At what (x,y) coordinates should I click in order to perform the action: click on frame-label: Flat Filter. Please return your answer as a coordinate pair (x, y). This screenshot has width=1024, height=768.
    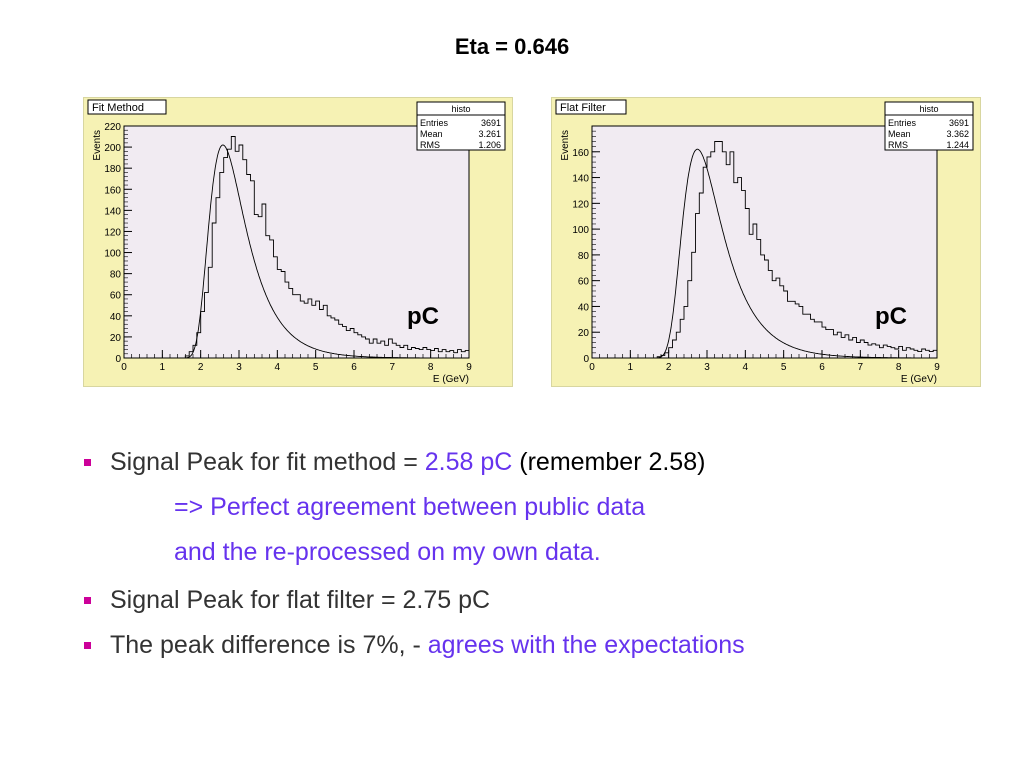
    Looking at the image, I should click on (583, 108).